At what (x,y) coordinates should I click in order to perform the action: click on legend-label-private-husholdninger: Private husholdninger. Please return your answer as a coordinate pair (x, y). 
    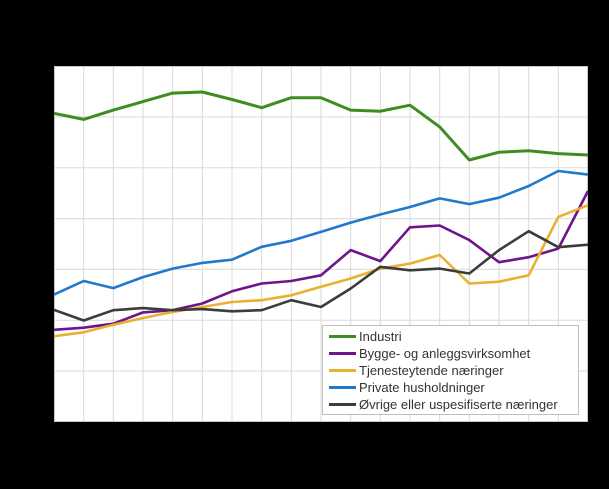
    Looking at the image, I should click on (422, 387).